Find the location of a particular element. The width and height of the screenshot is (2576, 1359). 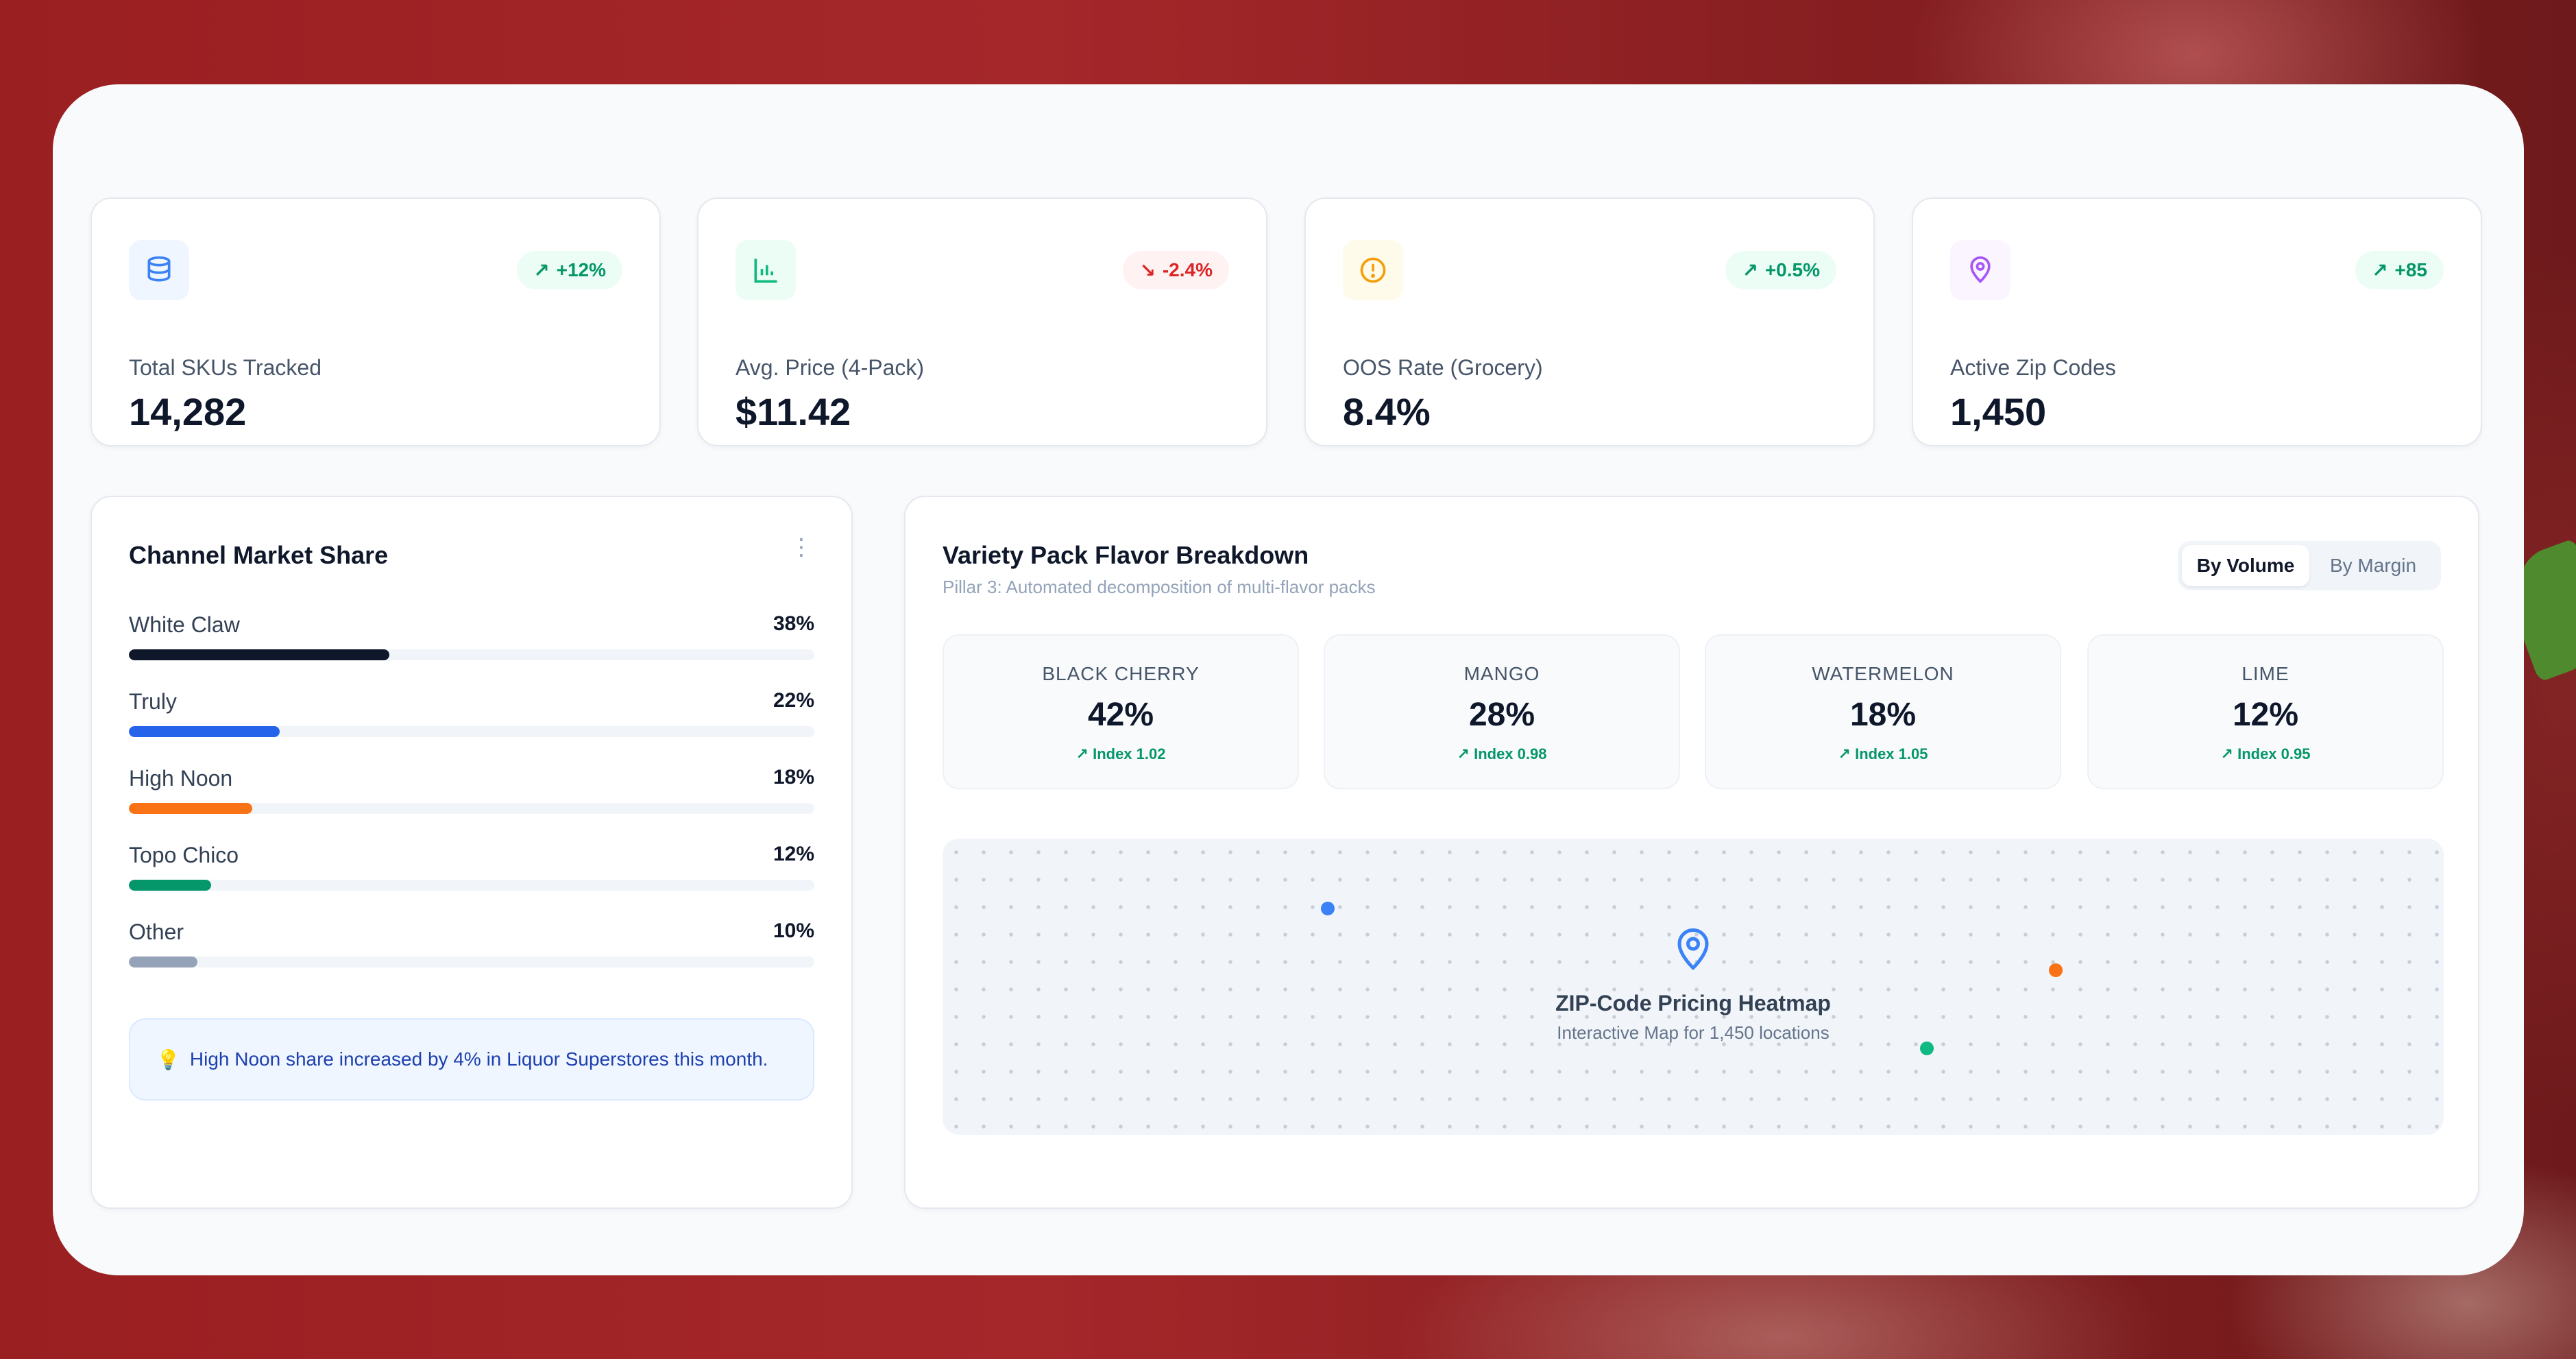

kpi-change-badge: ↗ +12% is located at coordinates (569, 270).